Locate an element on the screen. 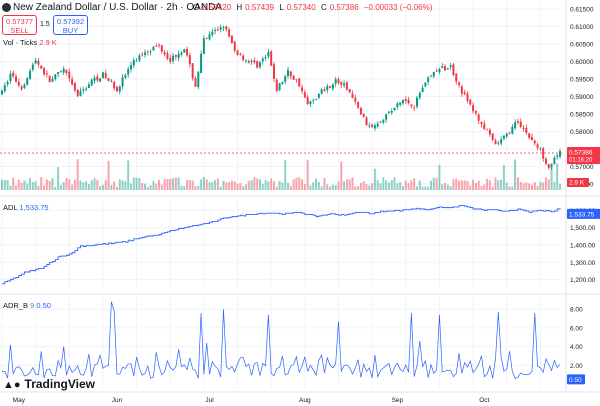 This screenshot has width=600, height=406. adl-legend: ADL 1,533.75 is located at coordinates (26, 207).